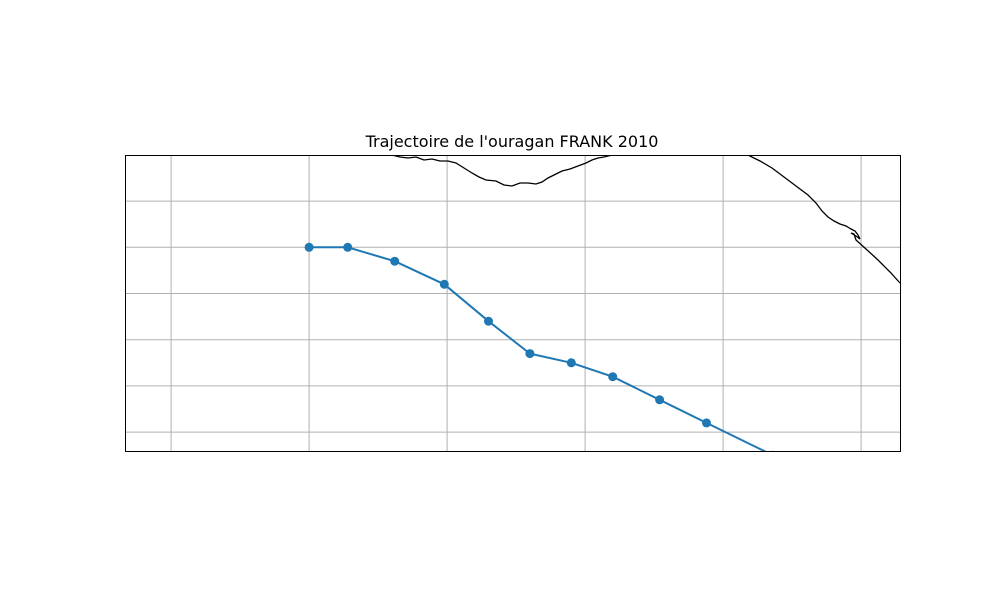 The height and width of the screenshot is (600, 1000). I want to click on coastline, so click(646, 219).